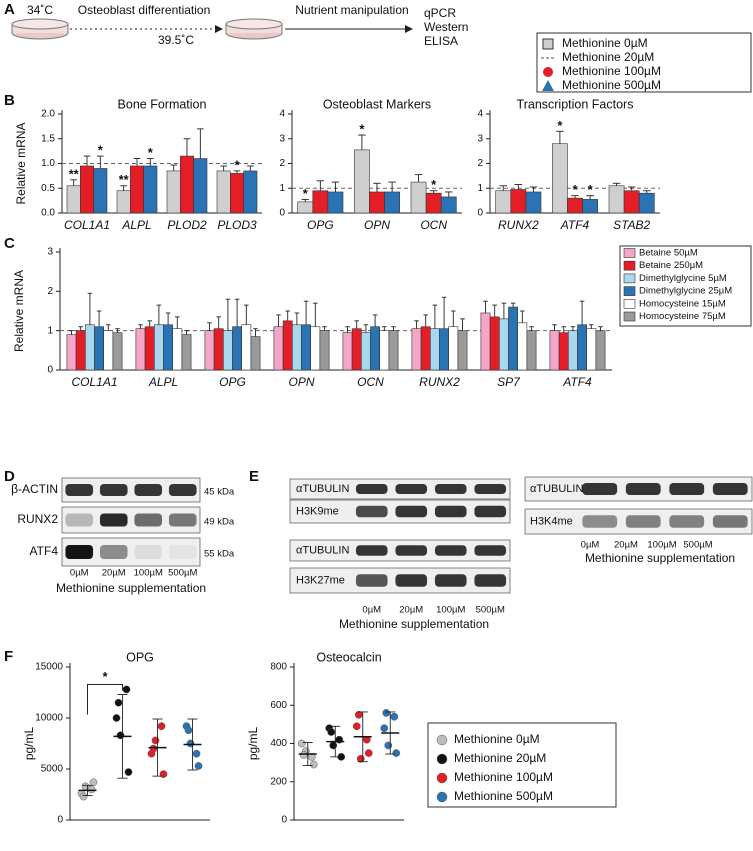  What do you see at coordinates (29, 744) in the screenshot?
I see `y-axis-label: pg/mL` at bounding box center [29, 744].